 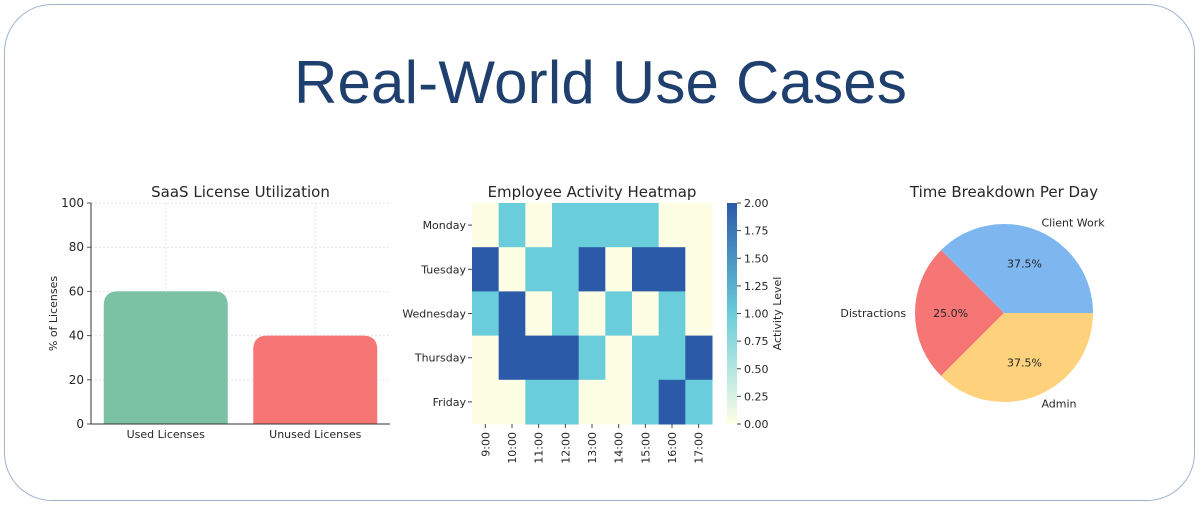 I want to click on heatmap-column-label: 16:00, so click(x=672, y=448).